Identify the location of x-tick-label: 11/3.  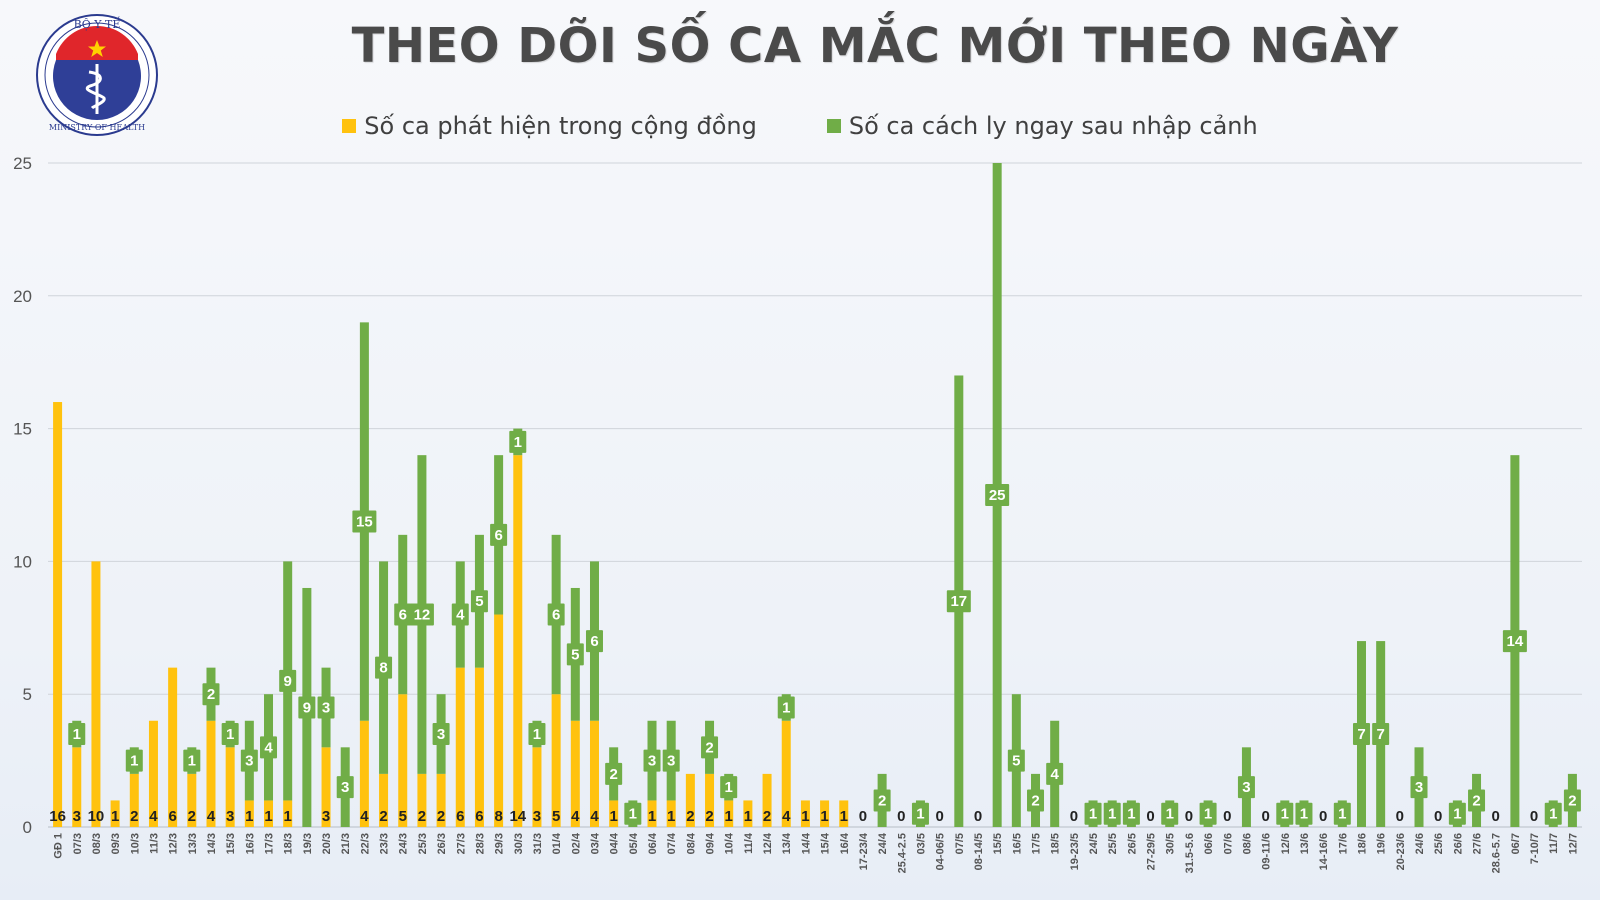
(154, 843).